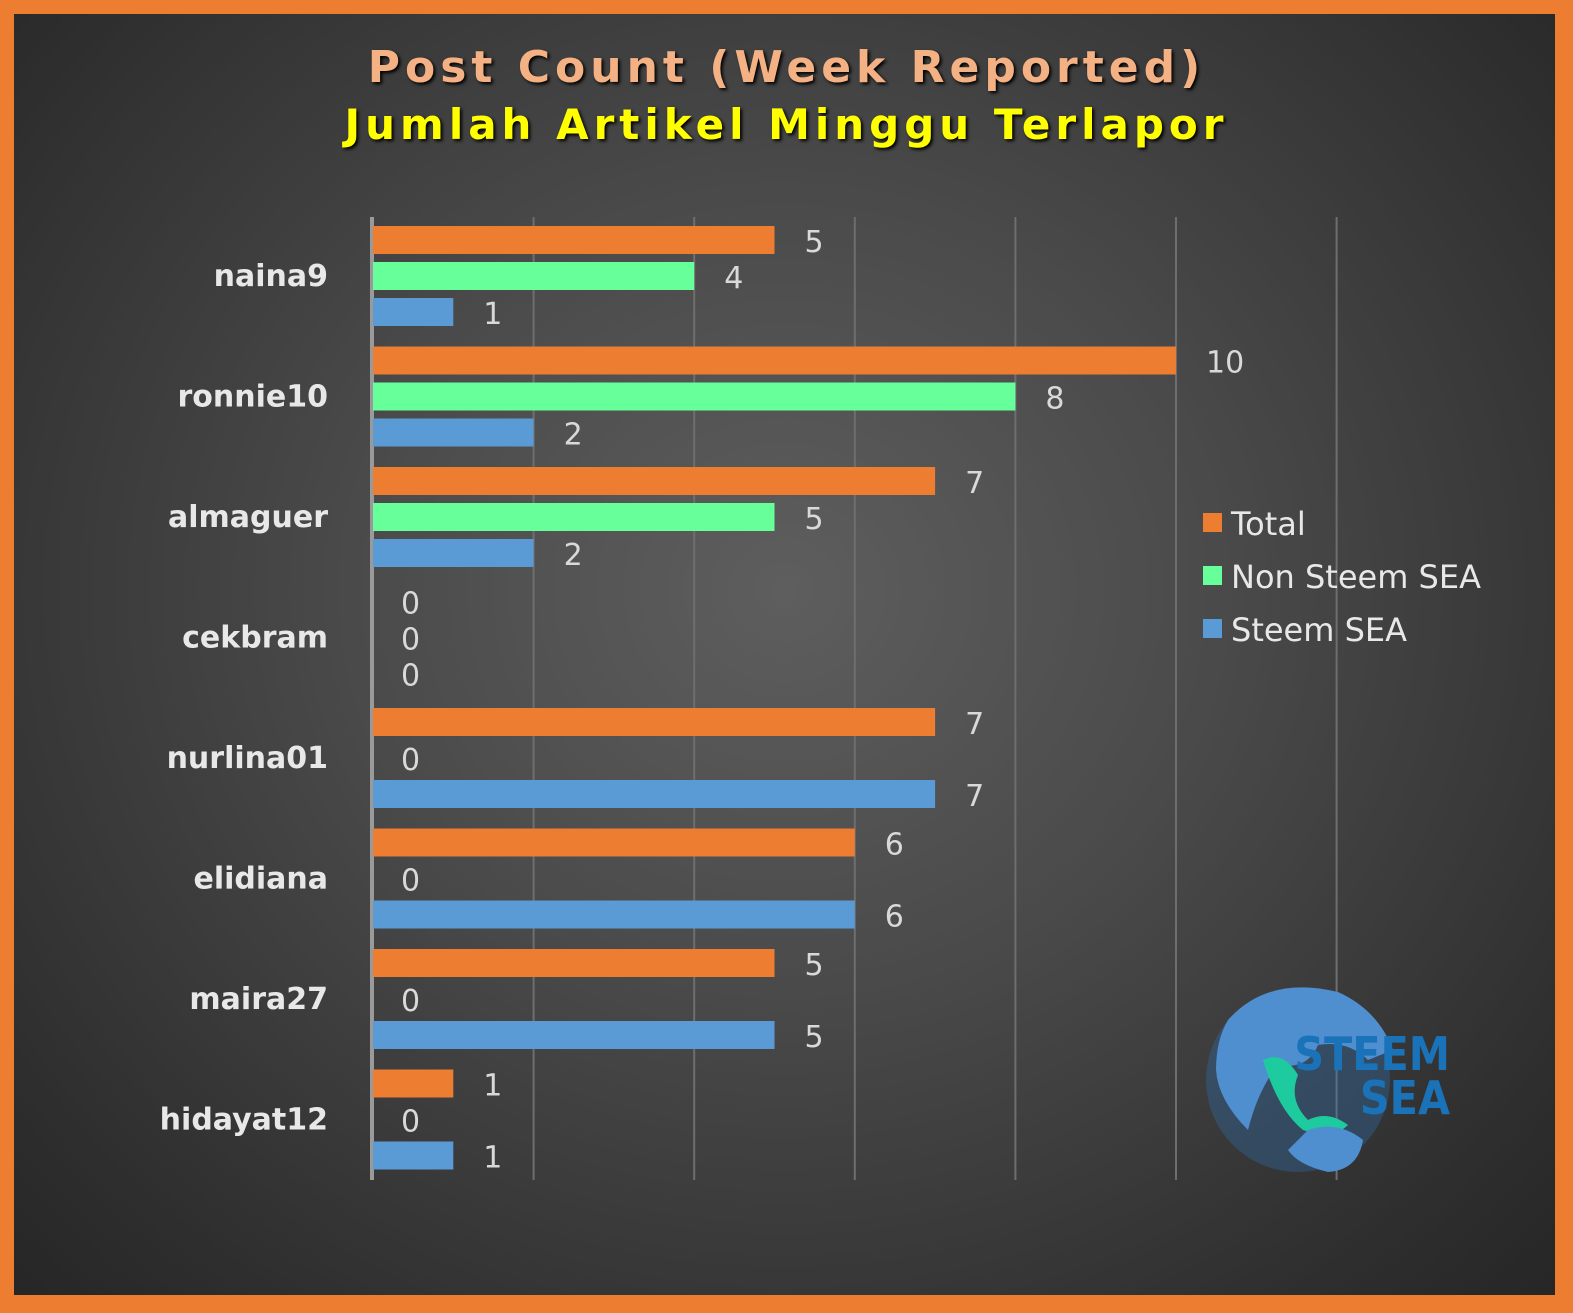  What do you see at coordinates (253, 397) in the screenshot?
I see `category-label: ronnie10` at bounding box center [253, 397].